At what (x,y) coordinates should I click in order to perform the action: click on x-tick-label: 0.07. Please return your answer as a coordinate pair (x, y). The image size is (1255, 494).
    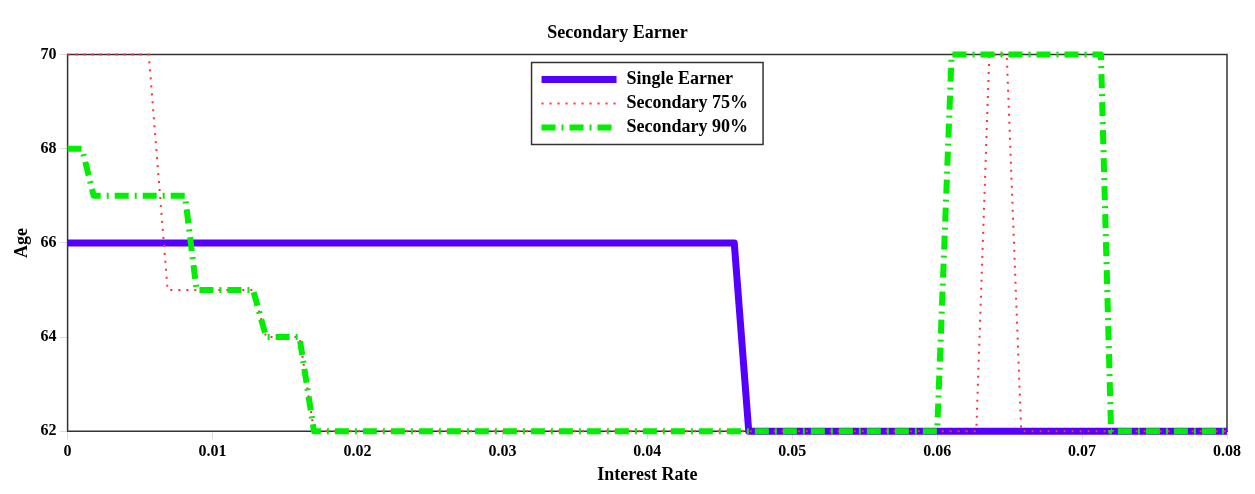
    Looking at the image, I should click on (1082, 450).